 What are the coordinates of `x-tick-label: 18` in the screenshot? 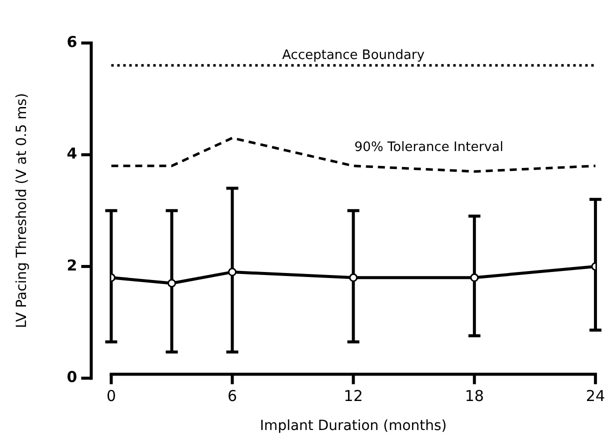 It's located at (474, 396).